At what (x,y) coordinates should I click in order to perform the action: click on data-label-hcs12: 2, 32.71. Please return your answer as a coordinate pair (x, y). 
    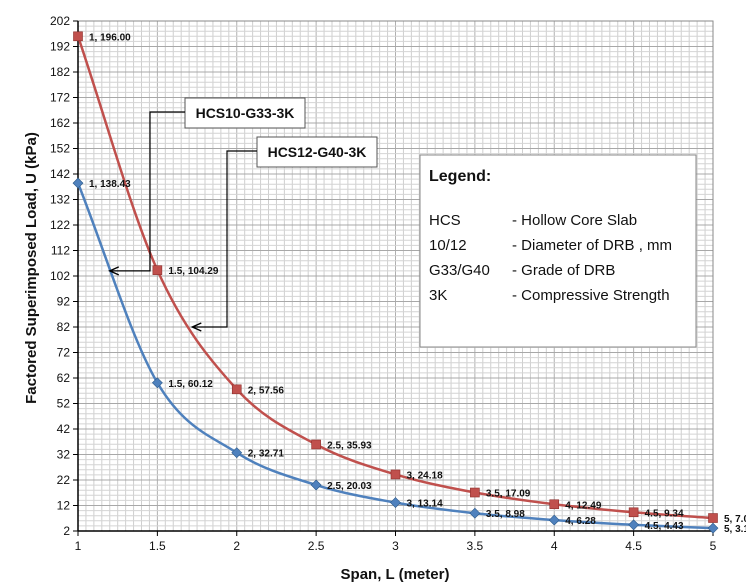
    Looking at the image, I should click on (266, 454).